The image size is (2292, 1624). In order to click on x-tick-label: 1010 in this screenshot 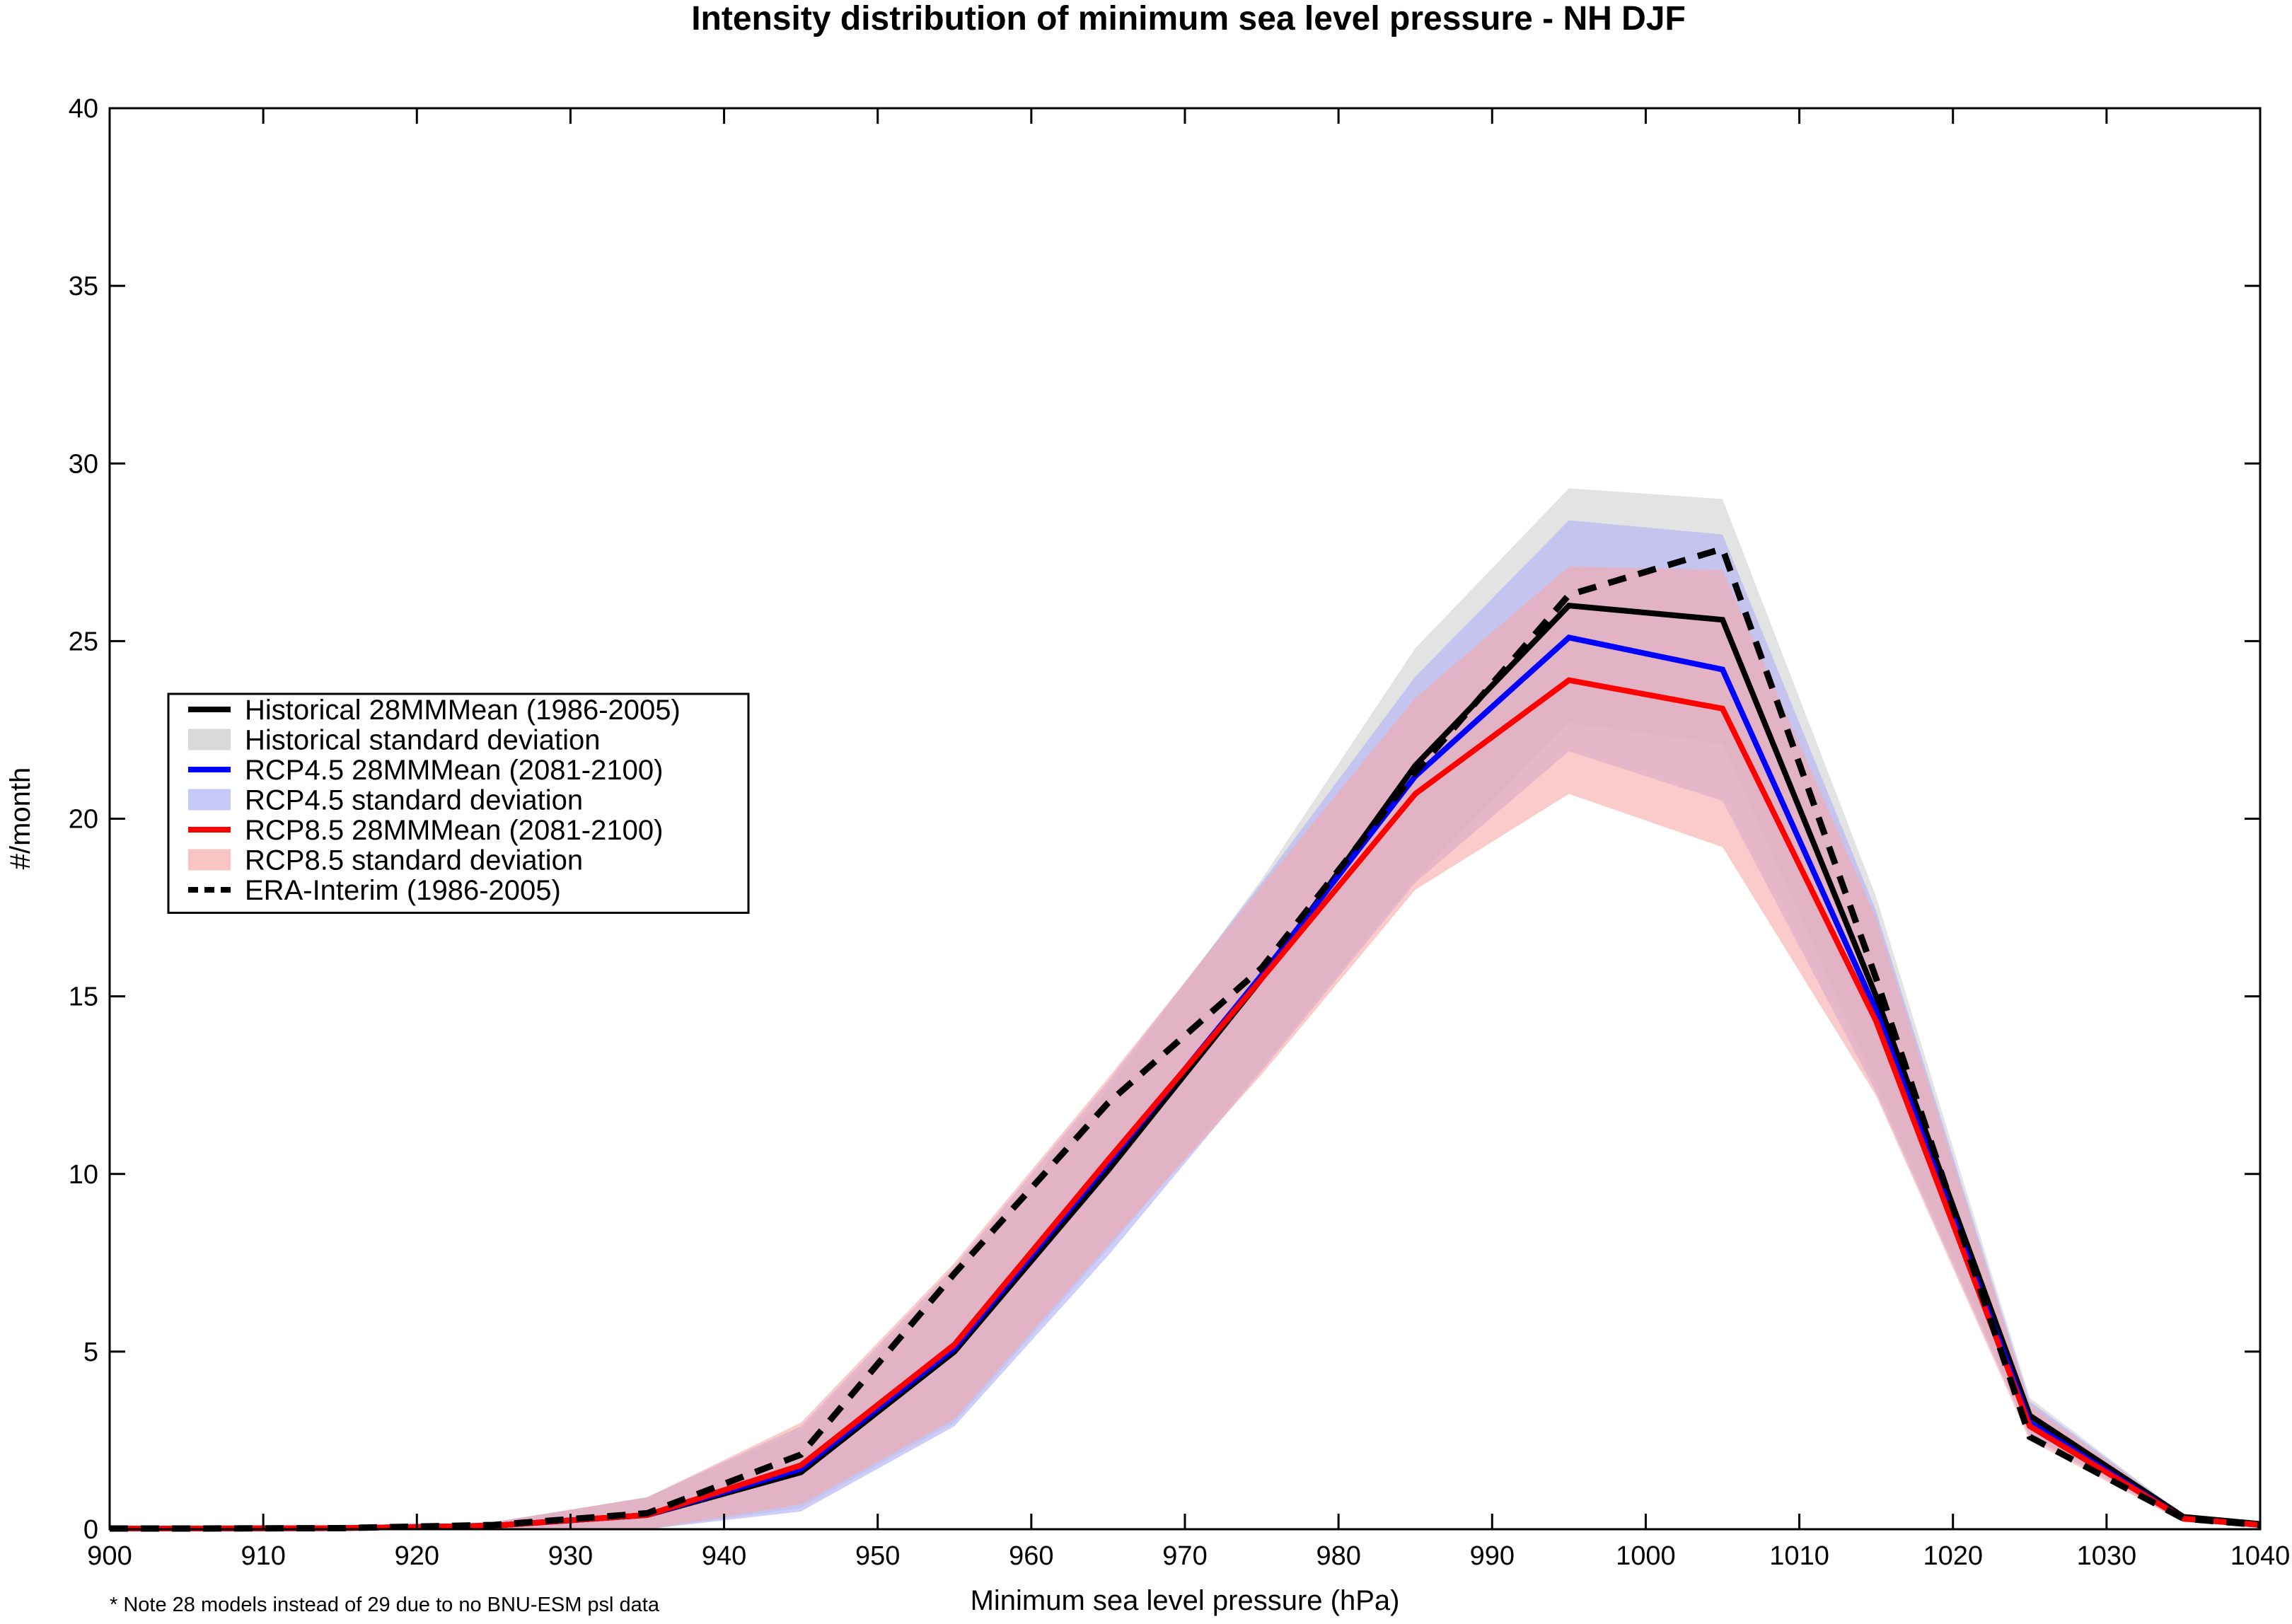, I will do `click(1799, 1556)`.